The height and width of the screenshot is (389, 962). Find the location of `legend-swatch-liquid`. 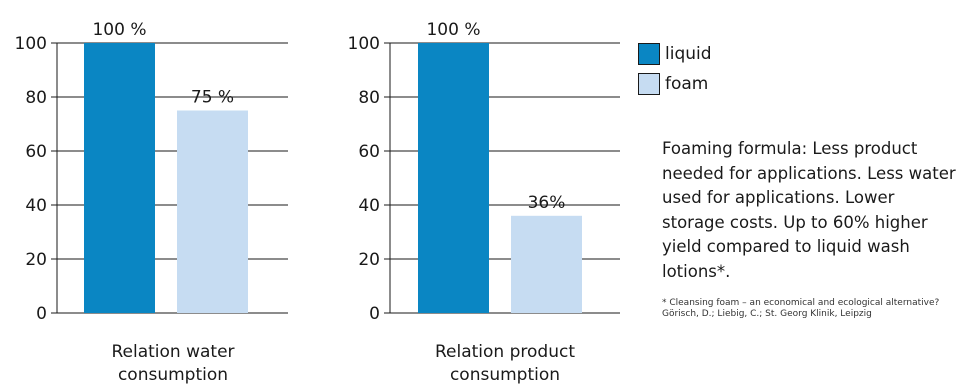

legend-swatch-liquid is located at coordinates (649, 53).